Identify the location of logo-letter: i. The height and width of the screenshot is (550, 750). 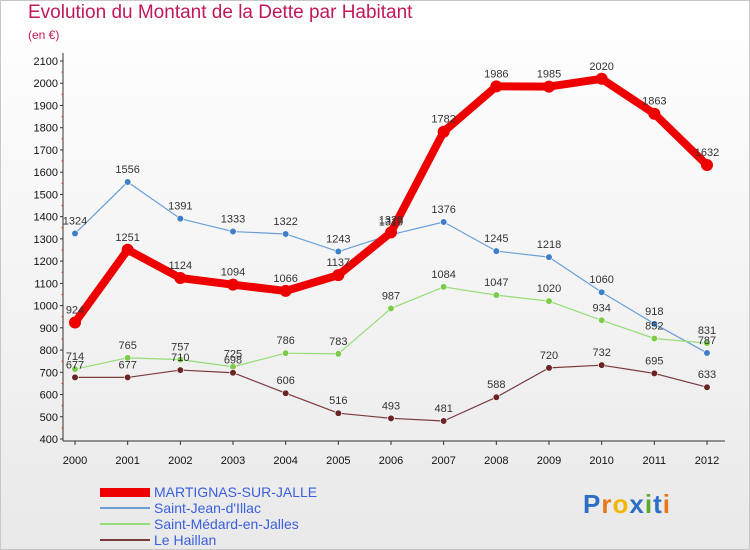
(649, 504).